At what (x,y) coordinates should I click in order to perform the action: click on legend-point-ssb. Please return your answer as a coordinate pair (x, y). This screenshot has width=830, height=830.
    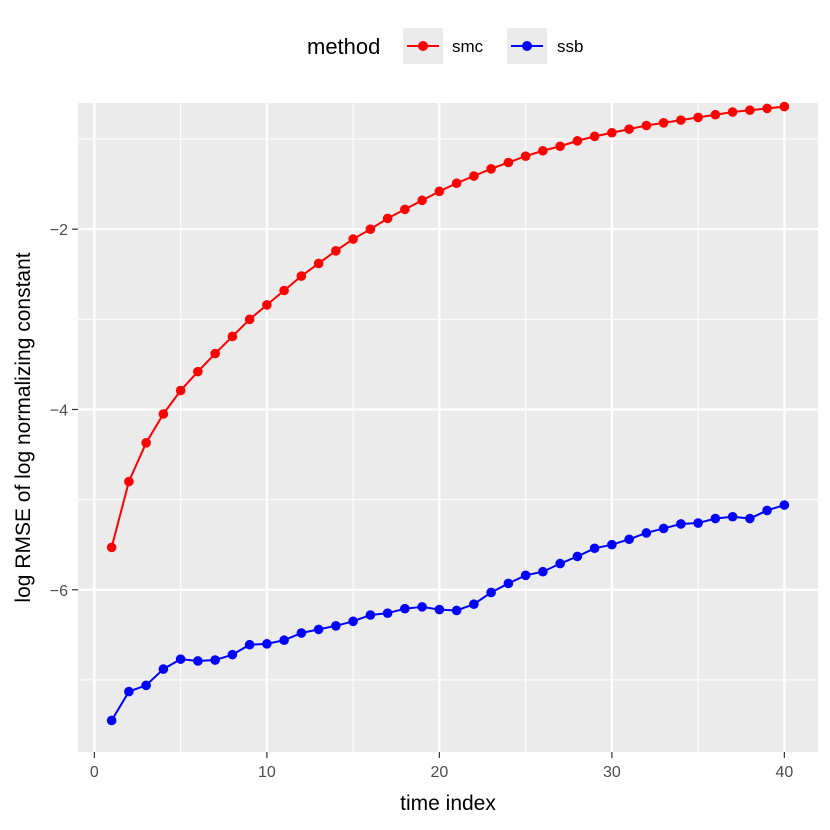
    Looking at the image, I should click on (527, 46).